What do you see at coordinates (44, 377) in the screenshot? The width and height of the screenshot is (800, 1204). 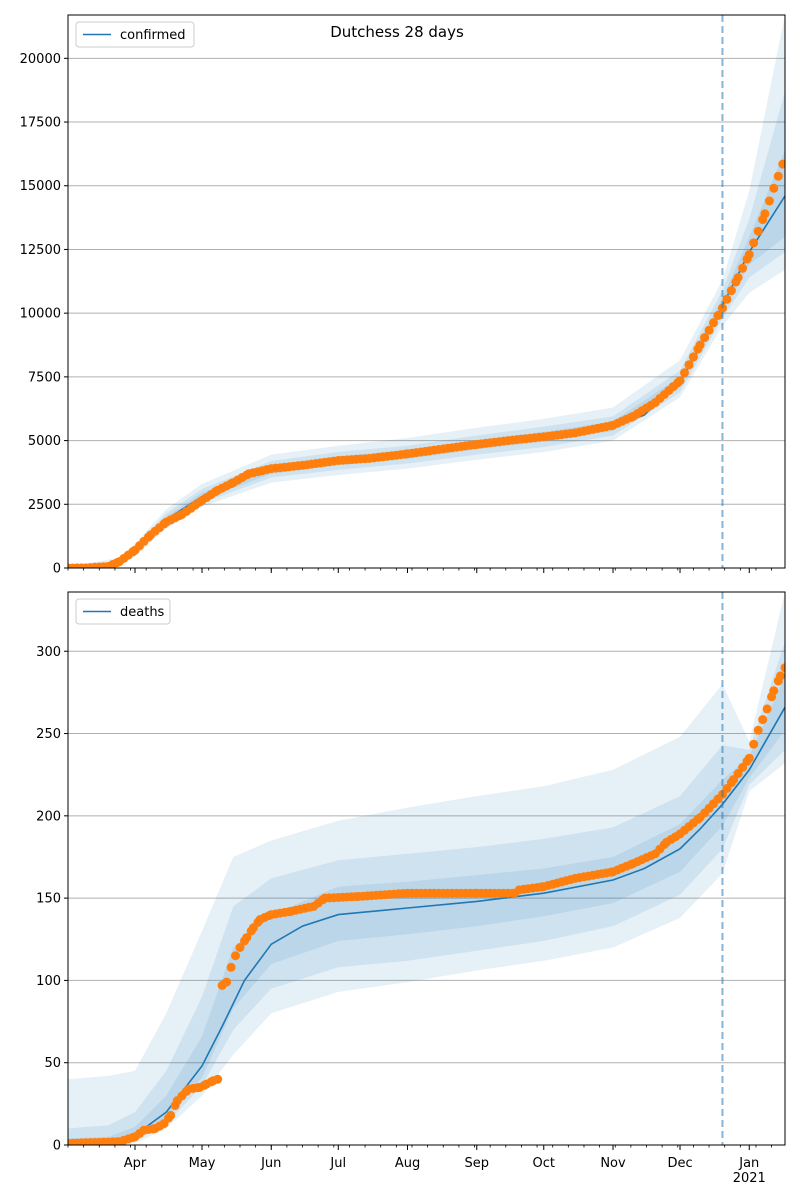 I see `y-tick-label: 7500` at bounding box center [44, 377].